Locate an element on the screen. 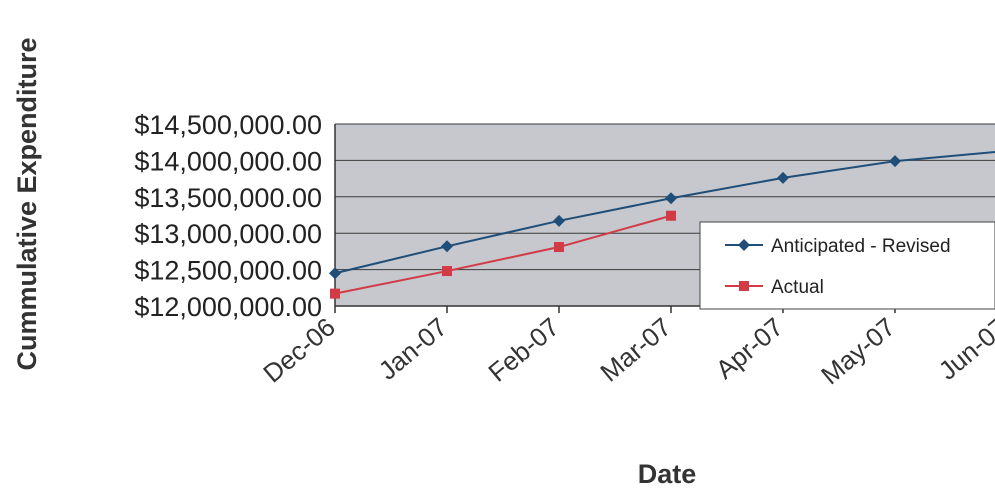 This screenshot has width=995, height=488. x-tick-label: Jun-07 is located at coordinates (964, 349).